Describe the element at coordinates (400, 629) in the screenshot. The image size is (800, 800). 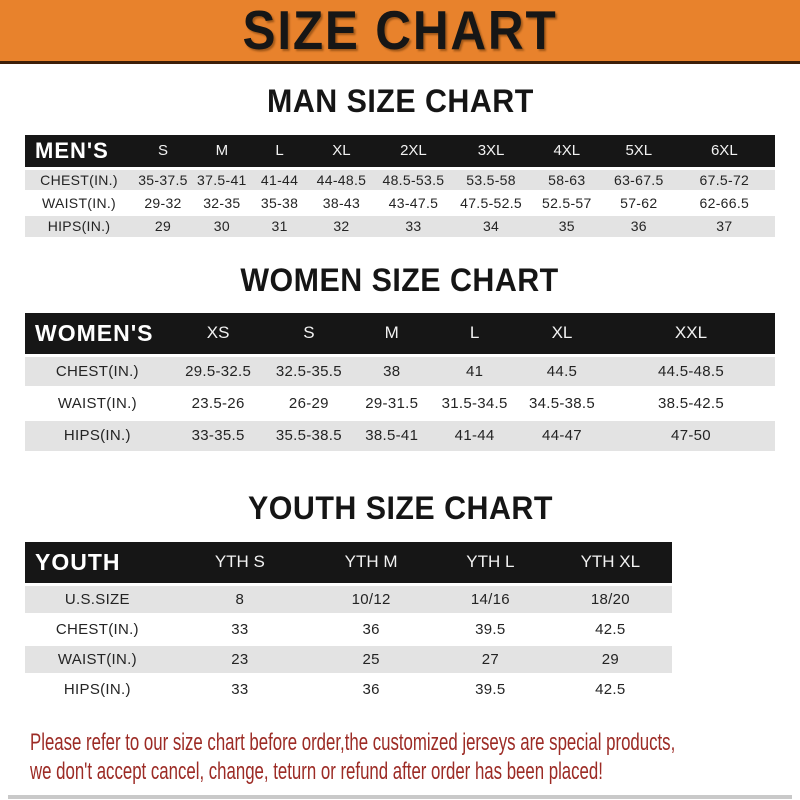
I see `table-row: CHEST(IN.) 33 36 39.5 42.5` at that location.